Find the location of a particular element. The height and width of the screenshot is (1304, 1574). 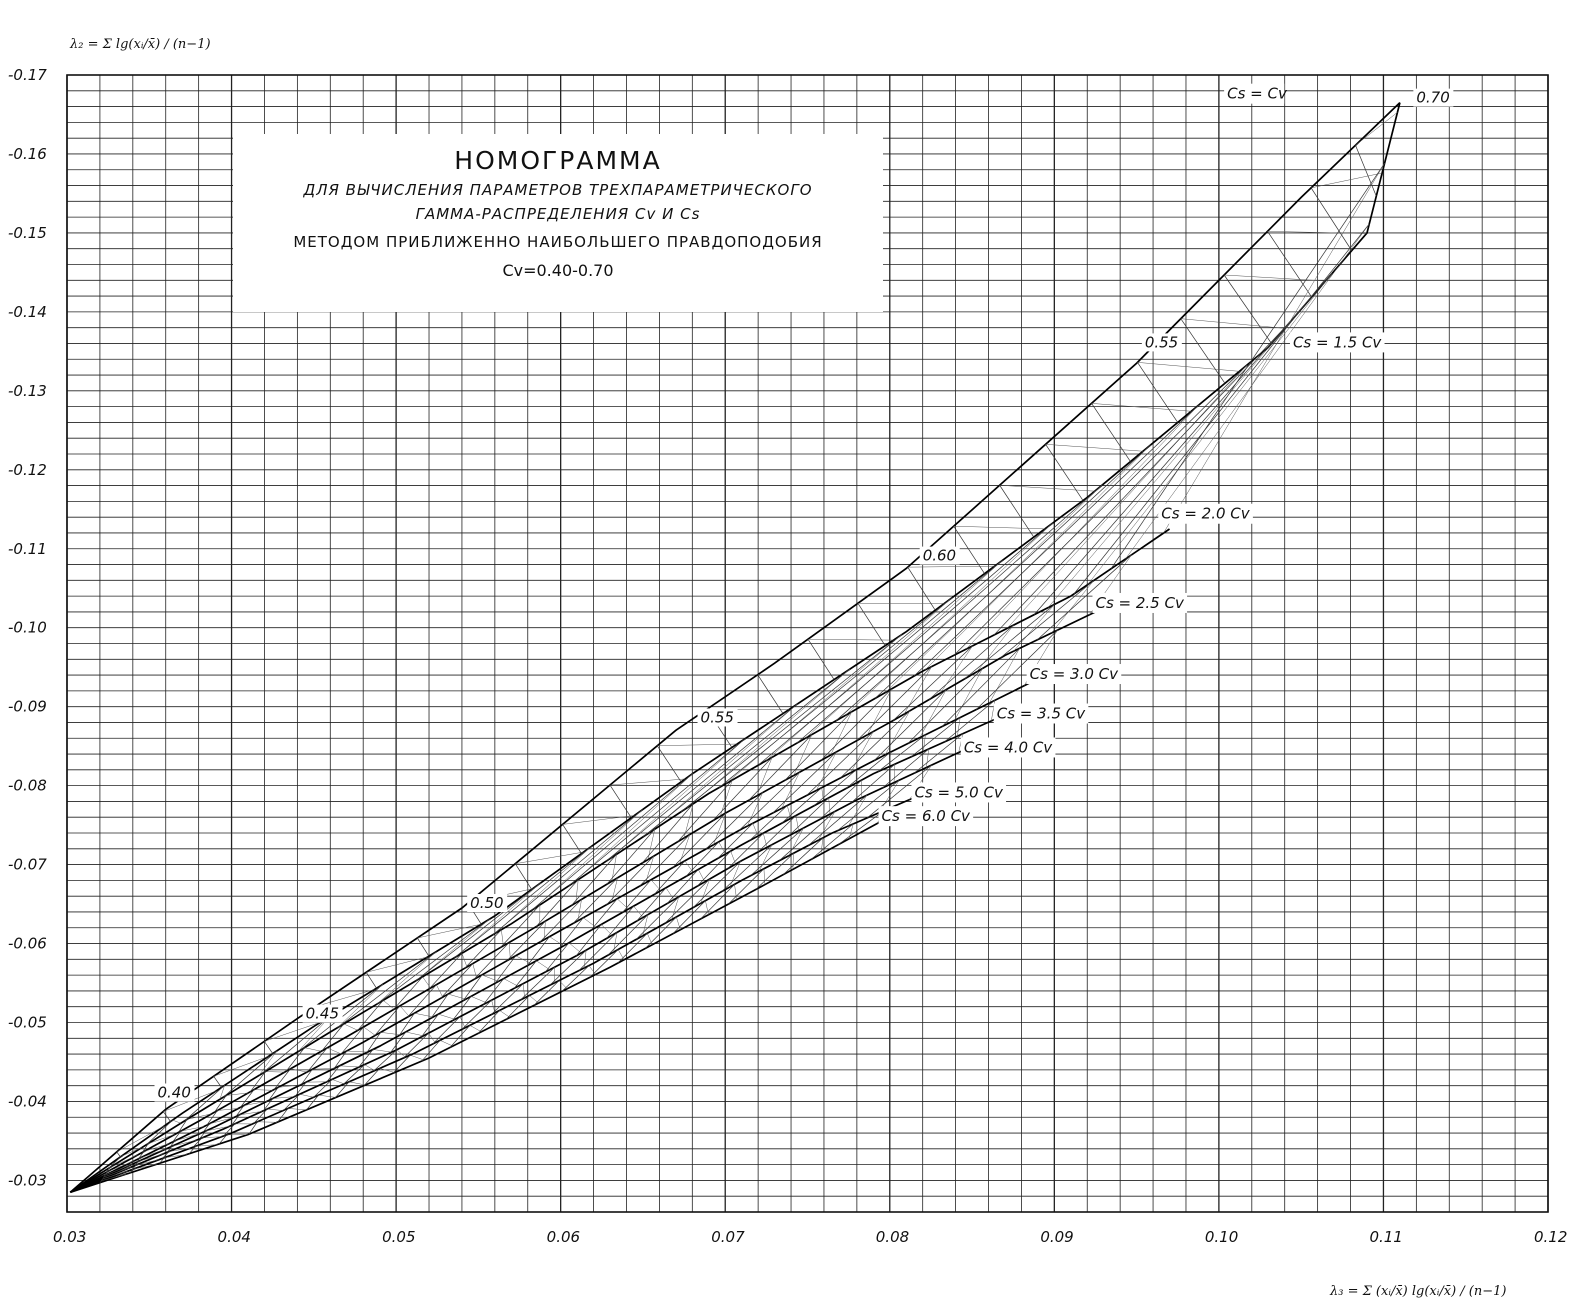

y-tick-label: -0.04 is located at coordinates (27, 1101).